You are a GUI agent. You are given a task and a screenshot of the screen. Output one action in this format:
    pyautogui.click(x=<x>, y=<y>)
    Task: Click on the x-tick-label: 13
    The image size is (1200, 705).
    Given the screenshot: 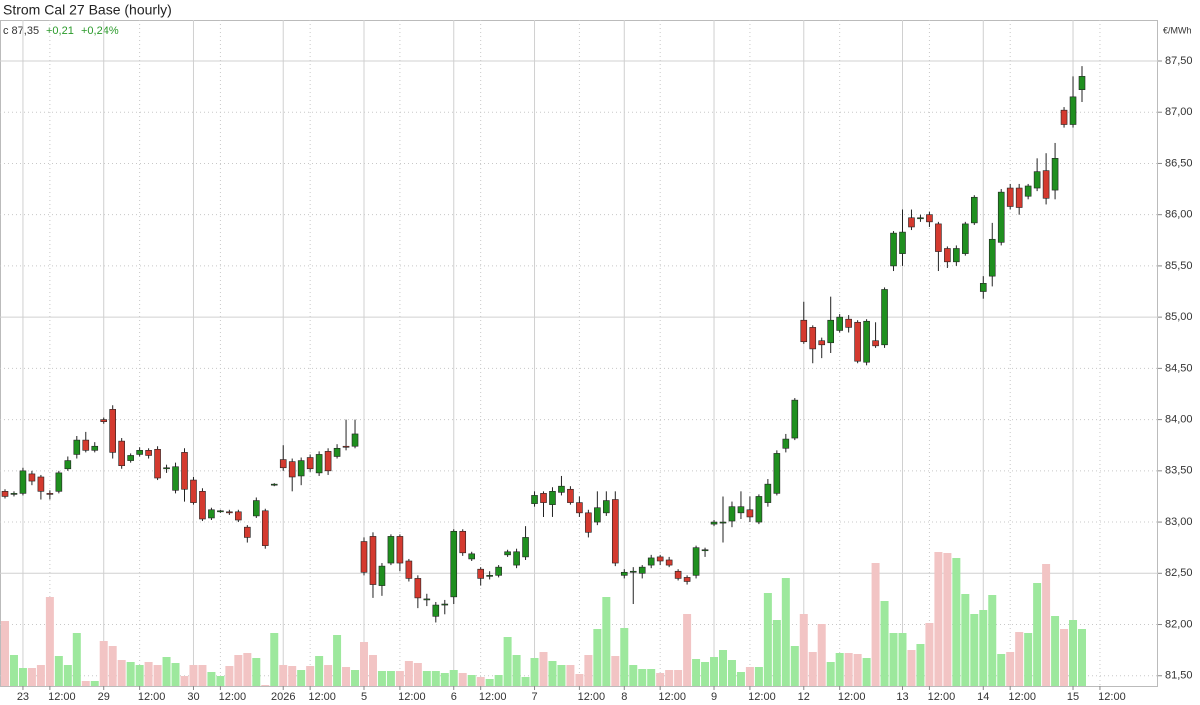 What is the action you would take?
    pyautogui.click(x=902, y=697)
    